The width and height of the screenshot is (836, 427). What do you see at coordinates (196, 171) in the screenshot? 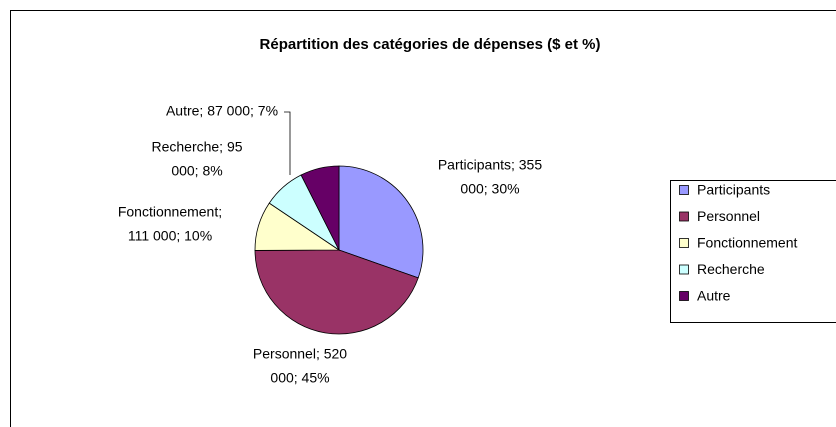
I see `data-label: 000; 8%` at bounding box center [196, 171].